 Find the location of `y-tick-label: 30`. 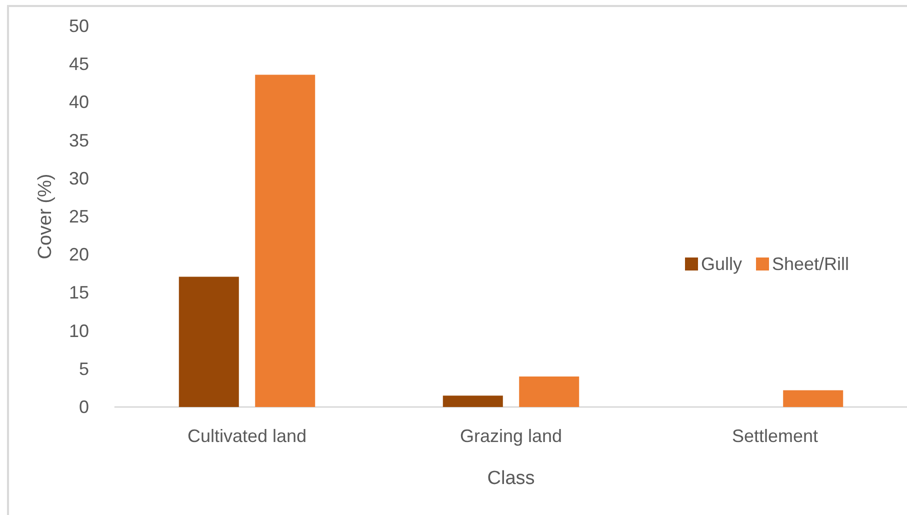

y-tick-label: 30 is located at coordinates (78, 178).